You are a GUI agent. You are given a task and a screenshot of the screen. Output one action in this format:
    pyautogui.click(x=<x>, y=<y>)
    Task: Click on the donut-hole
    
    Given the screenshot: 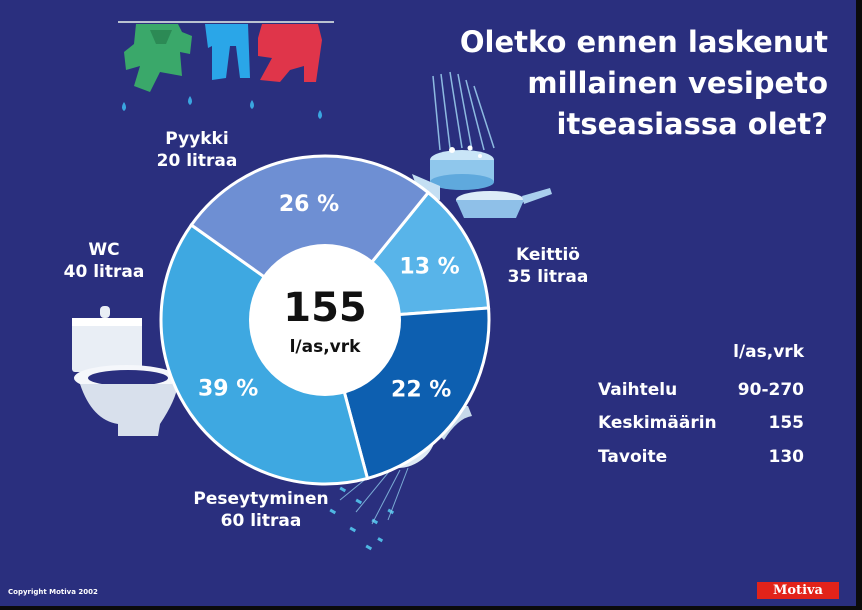 What is the action you would take?
    pyautogui.click(x=325, y=320)
    